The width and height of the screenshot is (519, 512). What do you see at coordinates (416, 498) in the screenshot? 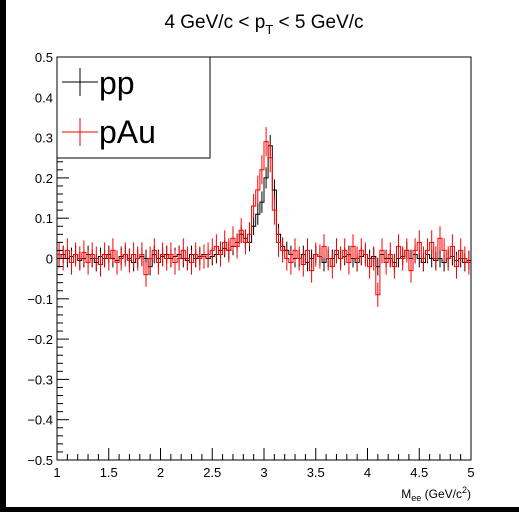
I see `x-axis-label-sub: ee` at bounding box center [416, 498].